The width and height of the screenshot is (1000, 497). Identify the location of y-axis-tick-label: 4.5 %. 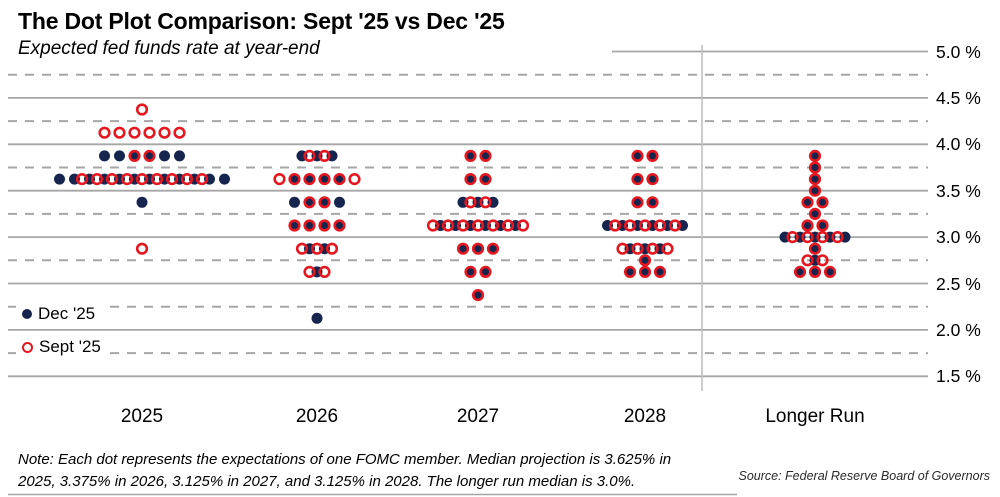
(958, 97).